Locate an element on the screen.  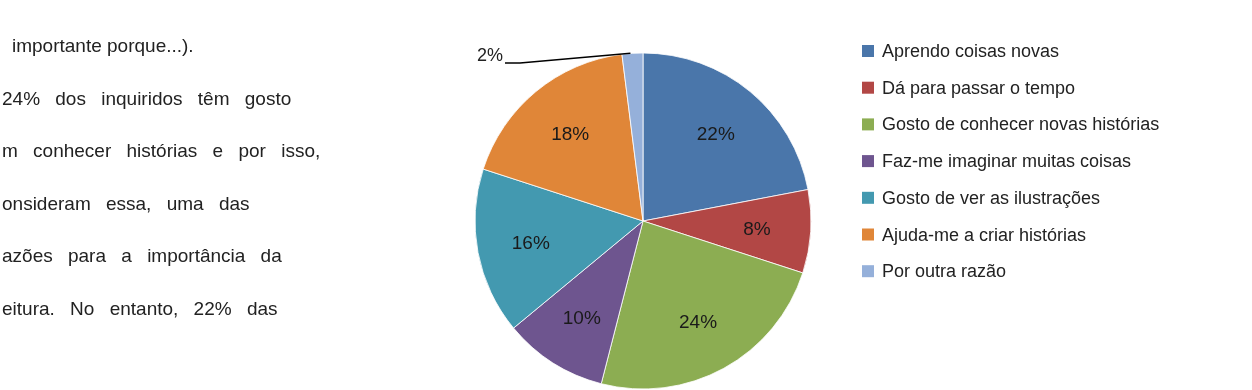
legend-label: Faz-me imaginar muitas coisas is located at coordinates (1007, 161).